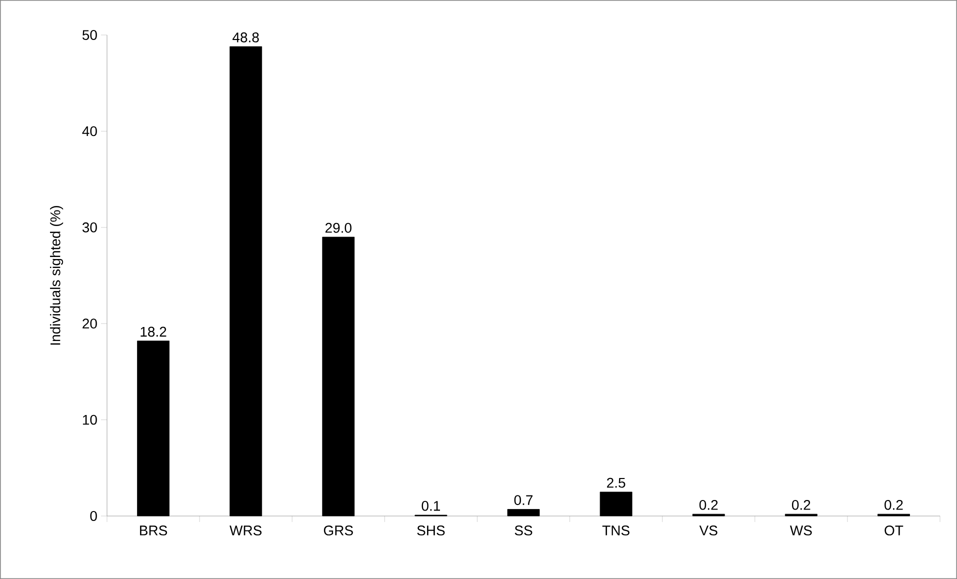 This screenshot has width=957, height=579. What do you see at coordinates (89, 323) in the screenshot?
I see `y-tick-label: 20` at bounding box center [89, 323].